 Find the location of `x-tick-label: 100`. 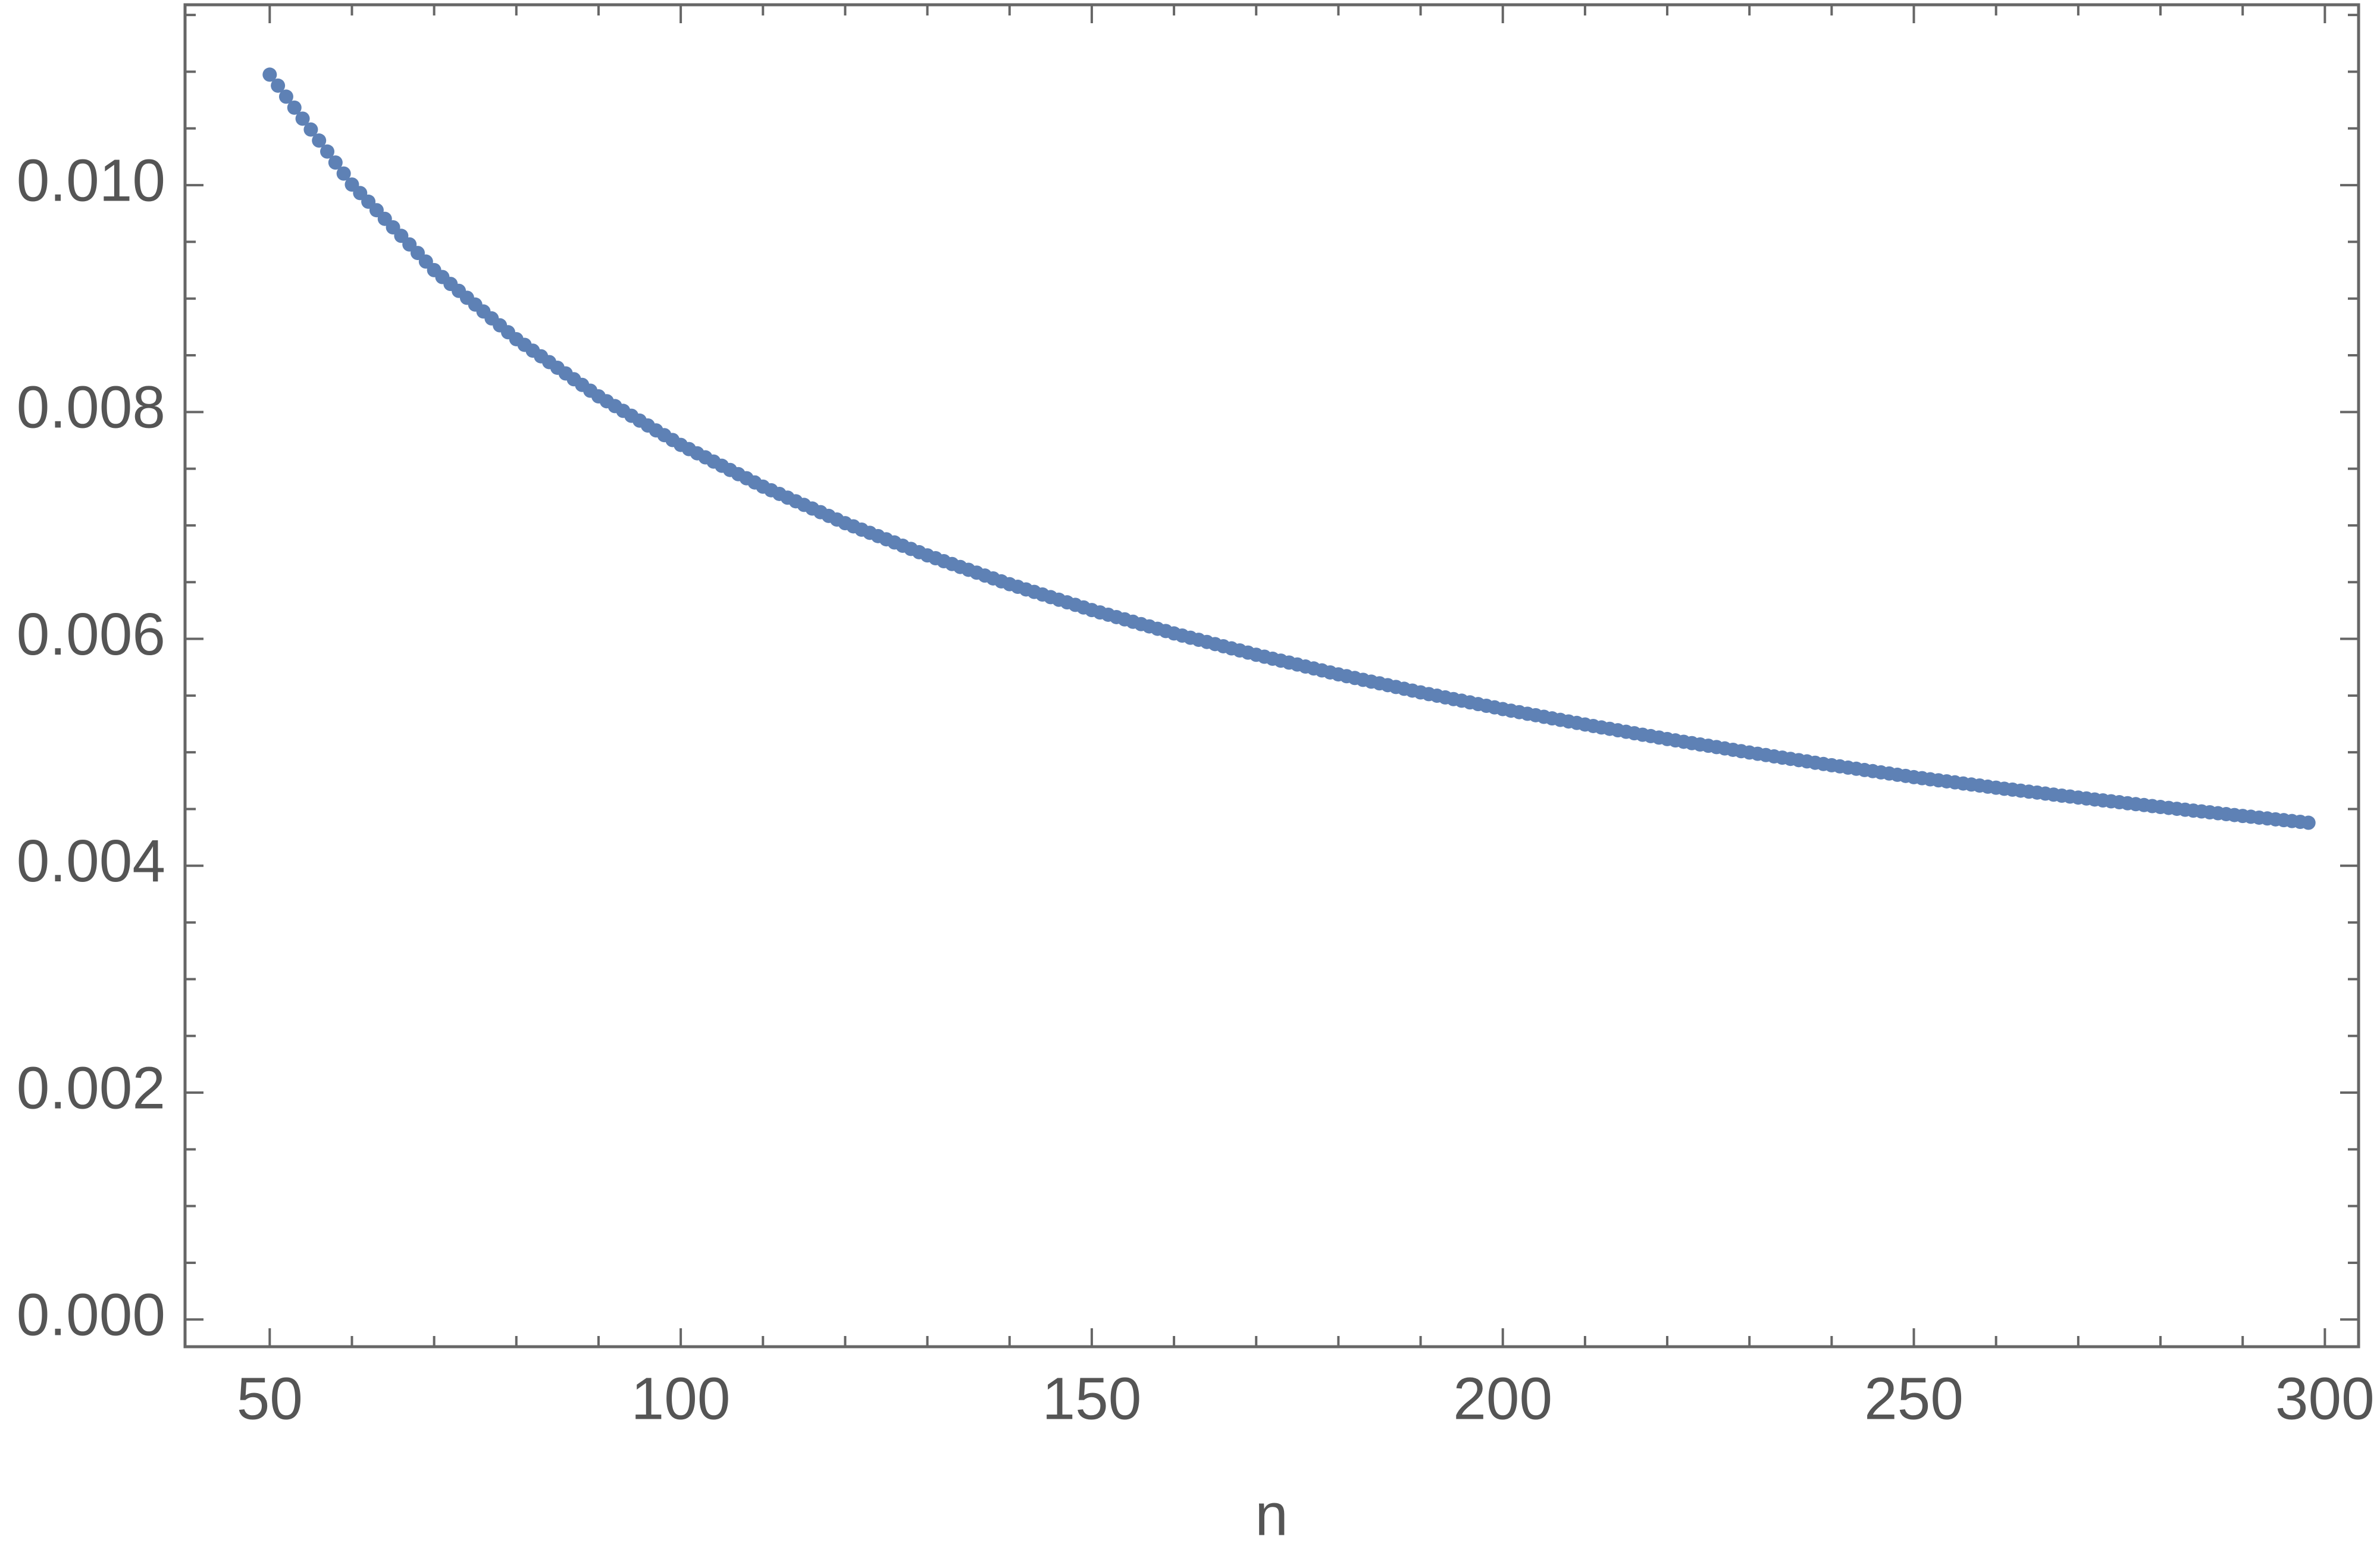

x-tick-label: 100 is located at coordinates (681, 1398).